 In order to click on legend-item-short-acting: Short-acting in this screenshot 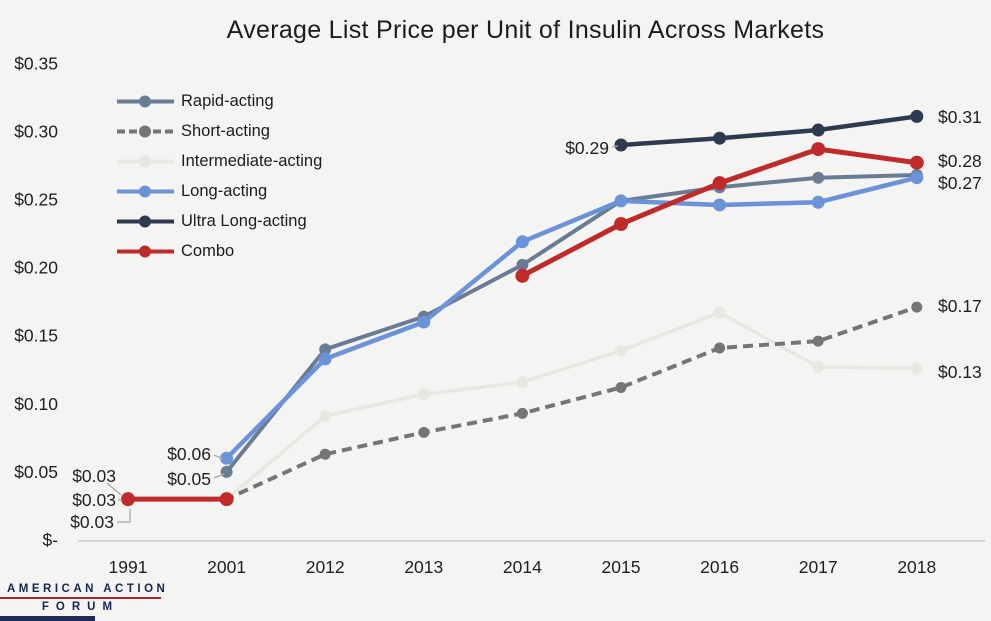, I will do `click(219, 131)`.